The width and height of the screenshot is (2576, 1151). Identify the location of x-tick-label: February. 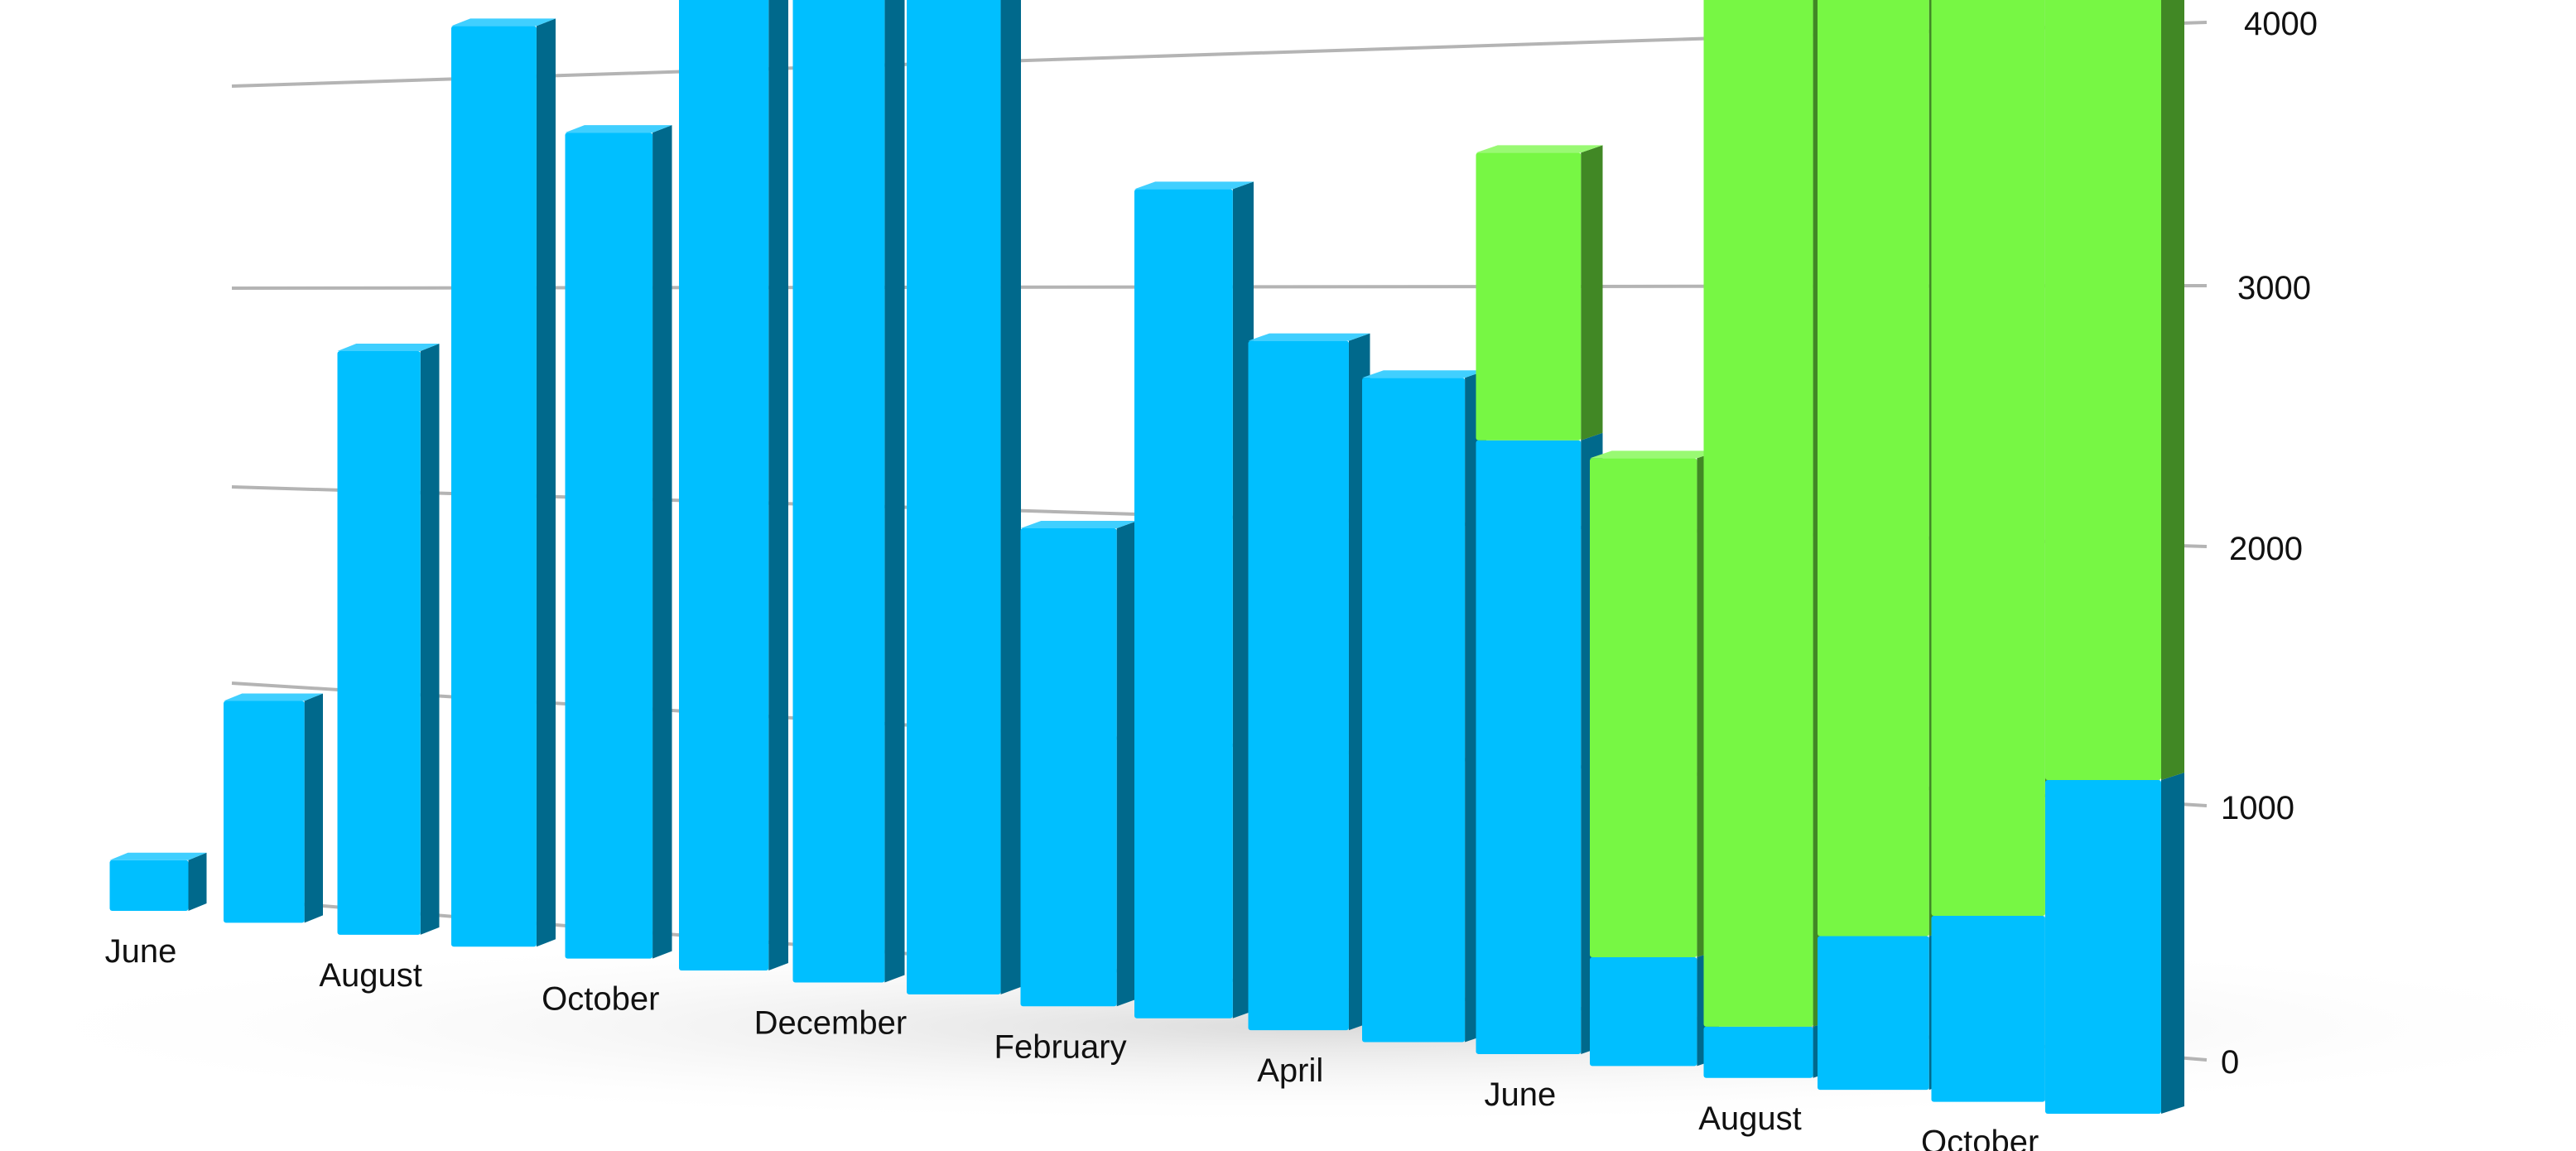
(1060, 1046).